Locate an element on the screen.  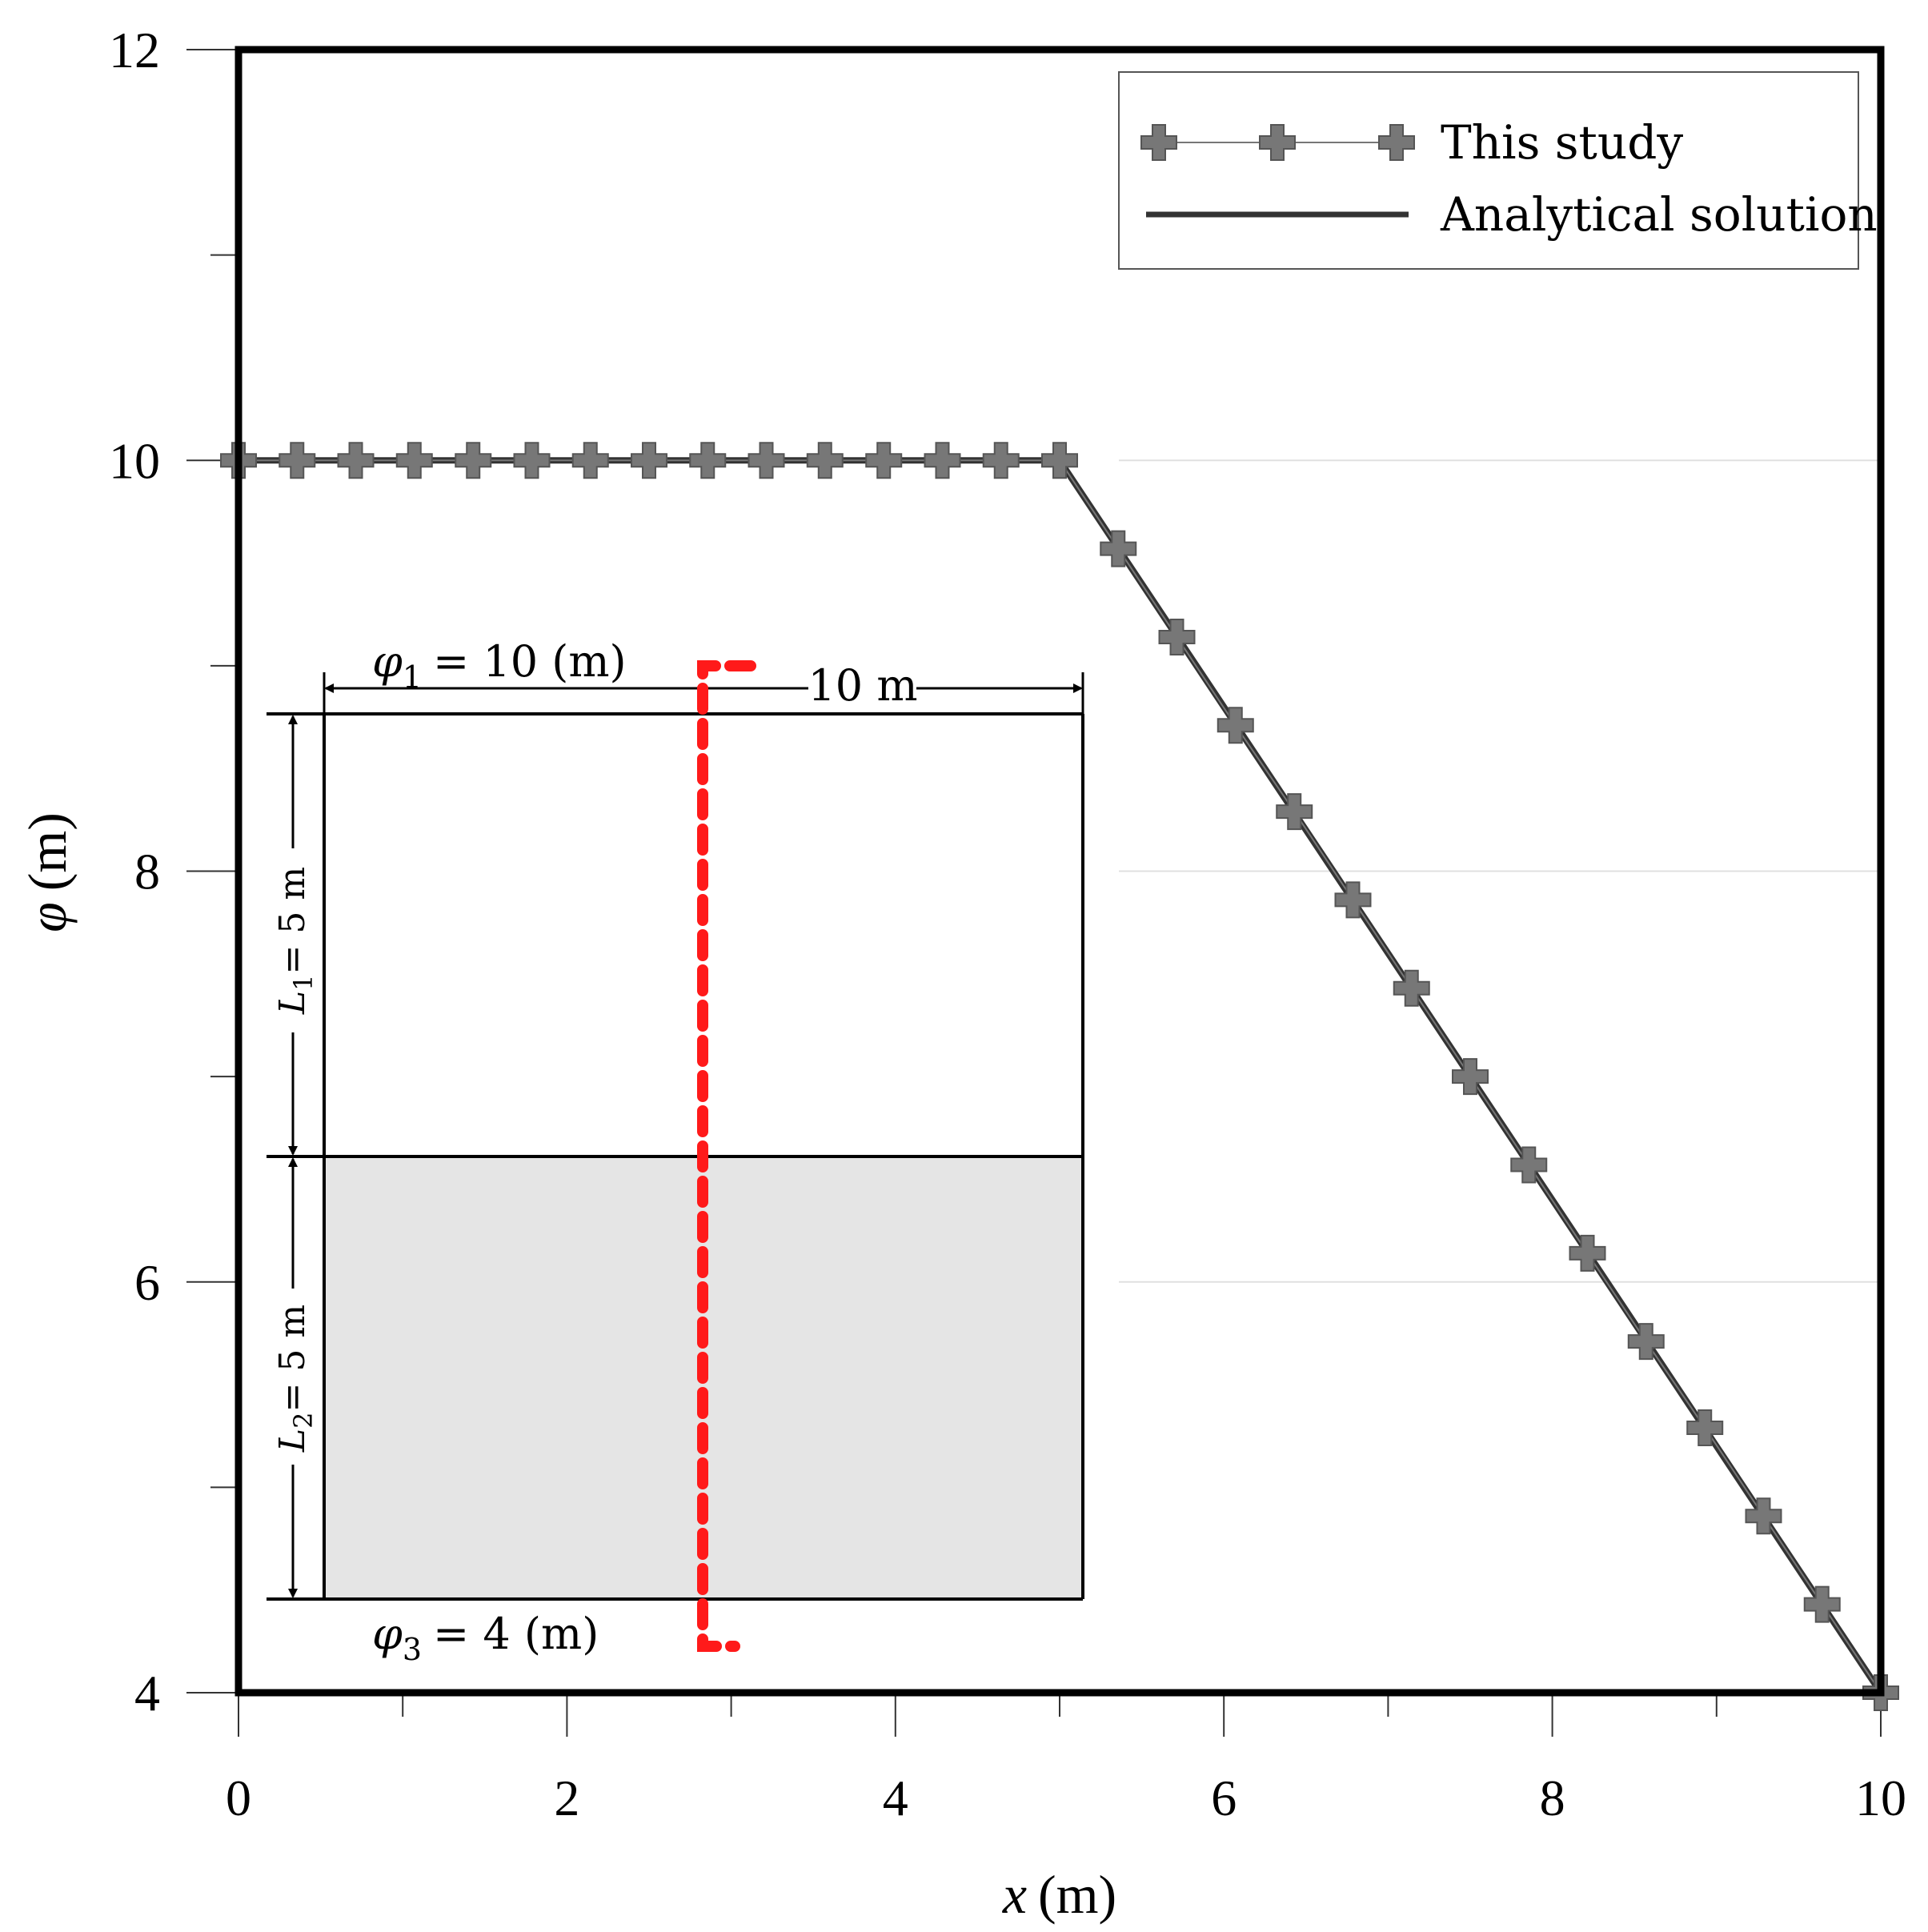
x-axis-title: x (m) is located at coordinates (1059, 1894).